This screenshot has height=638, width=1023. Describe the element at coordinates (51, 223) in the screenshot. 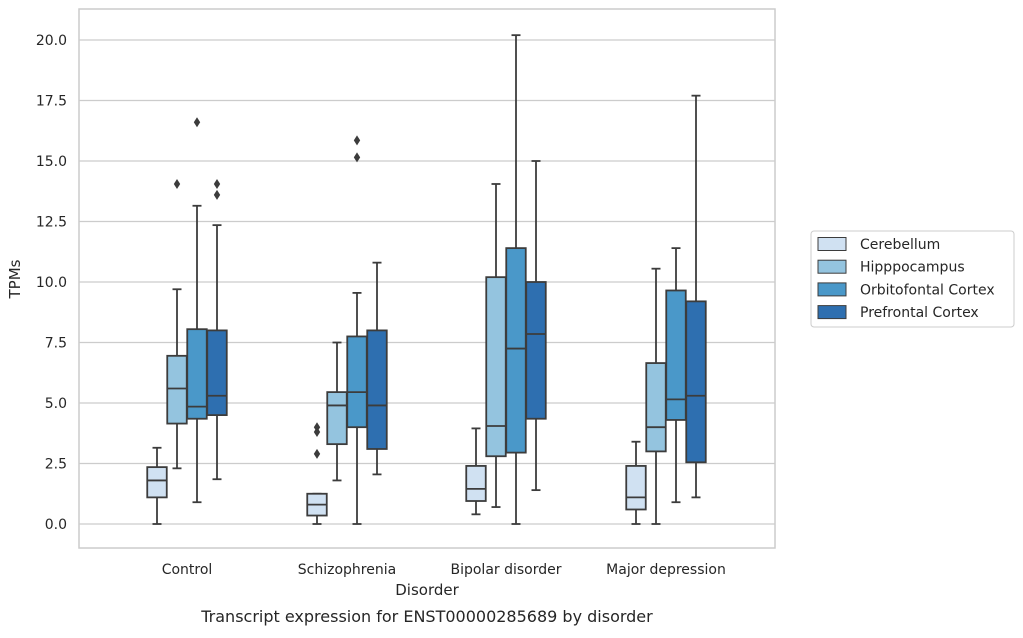

I see `y-tick-label: 12.5` at that location.